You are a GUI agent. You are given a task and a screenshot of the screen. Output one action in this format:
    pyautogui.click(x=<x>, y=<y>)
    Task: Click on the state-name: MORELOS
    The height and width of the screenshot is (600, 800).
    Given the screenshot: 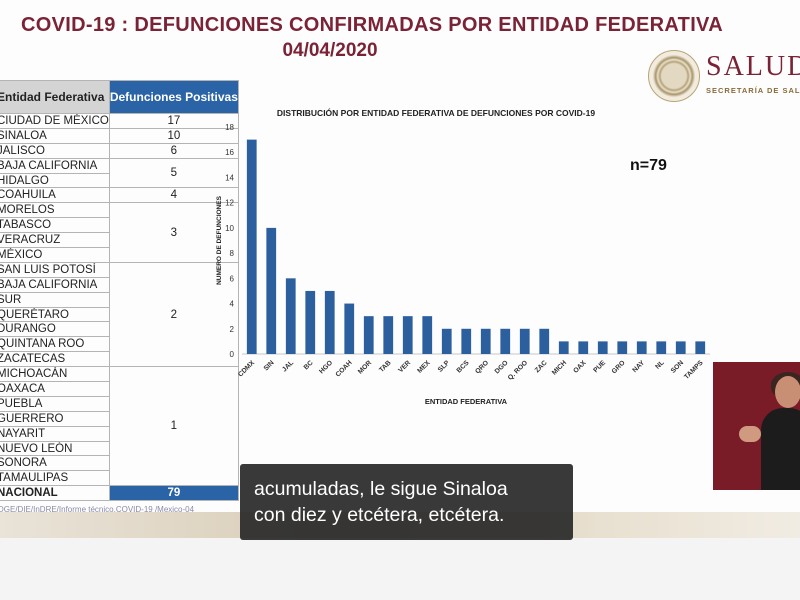 What is the action you would take?
    pyautogui.click(x=55, y=210)
    